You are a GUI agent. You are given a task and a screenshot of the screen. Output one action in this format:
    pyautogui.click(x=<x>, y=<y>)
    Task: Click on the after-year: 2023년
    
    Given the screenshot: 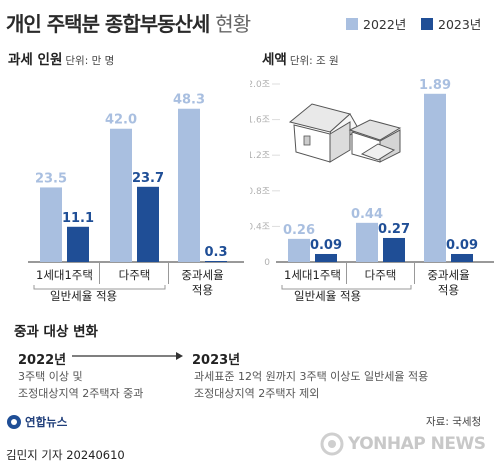 What is the action you would take?
    pyautogui.click(x=216, y=360)
    